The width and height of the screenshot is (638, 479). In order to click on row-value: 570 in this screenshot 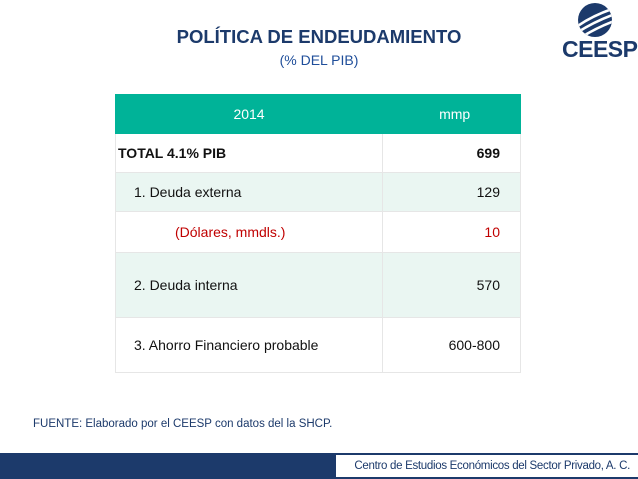, I will do `click(451, 285)`.